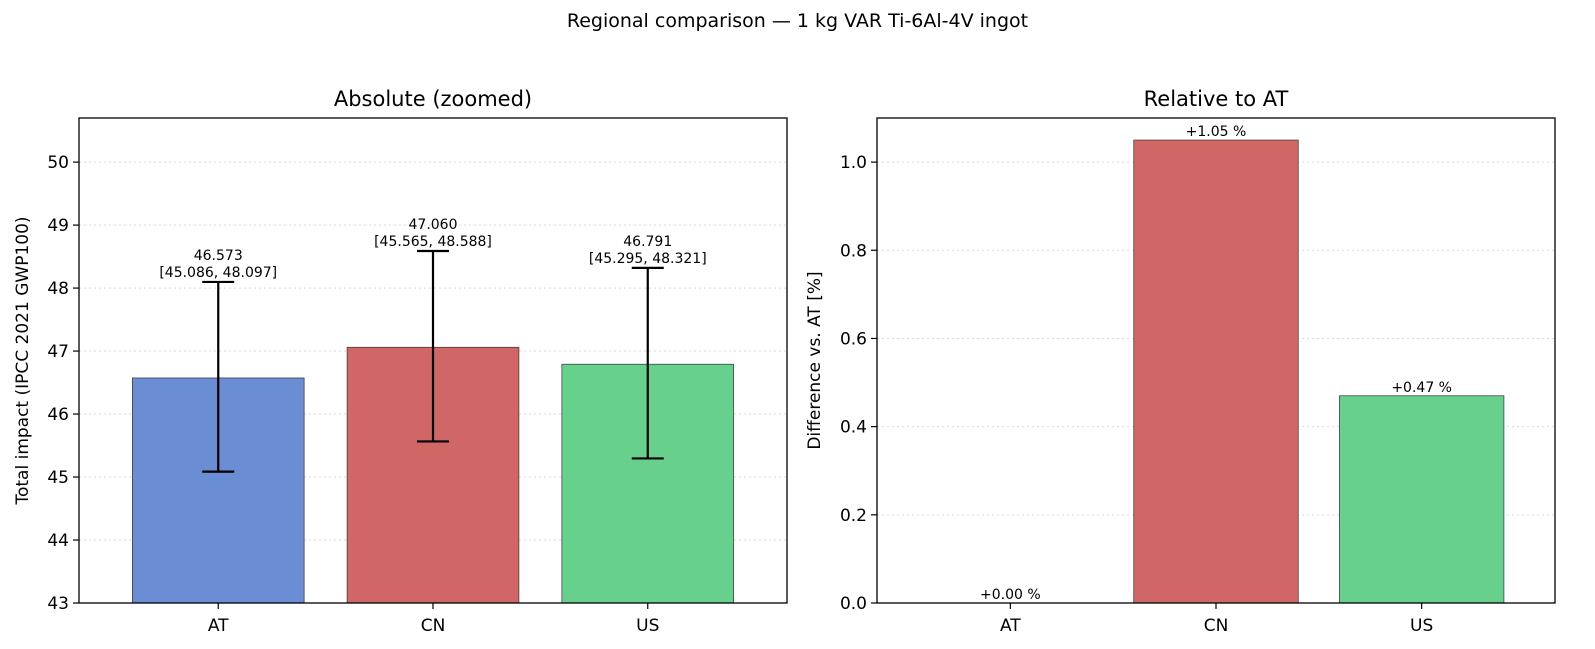 This screenshot has width=1595, height=649. What do you see at coordinates (1422, 499) in the screenshot?
I see `panel2-bar-us` at bounding box center [1422, 499].